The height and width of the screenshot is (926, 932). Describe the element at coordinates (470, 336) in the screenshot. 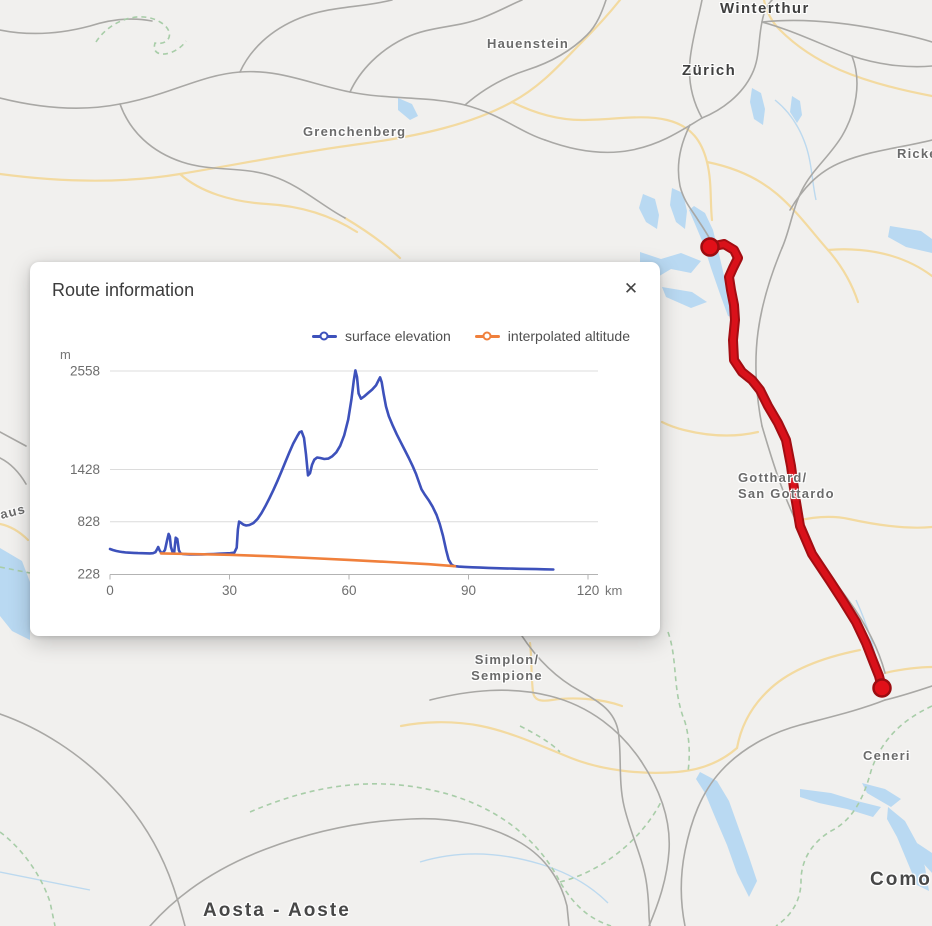

I see `chart-legend: surface elevation interpolated altitude` at that location.